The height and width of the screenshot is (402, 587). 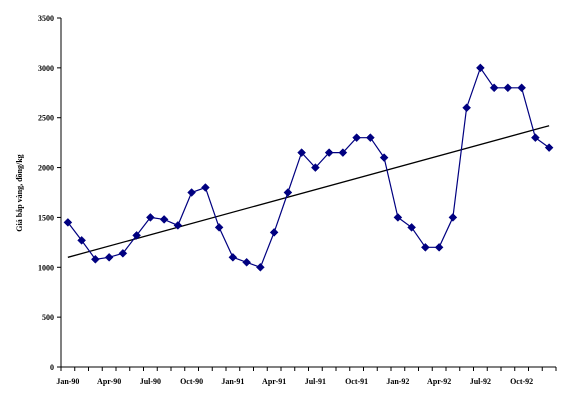 What do you see at coordinates (521, 381) in the screenshot?
I see `x-tick-label: Oct-92` at bounding box center [521, 381].